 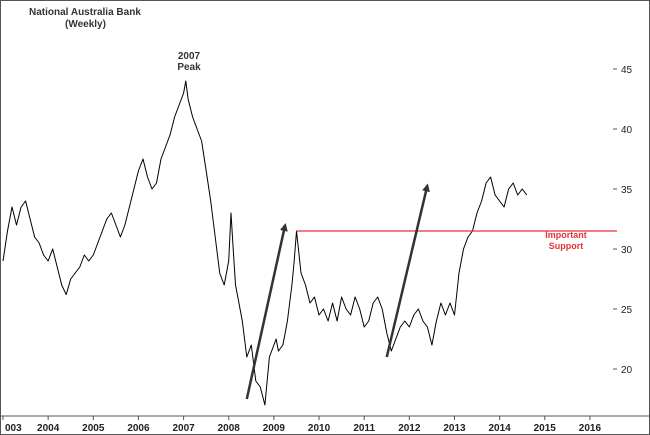 What do you see at coordinates (566, 235) in the screenshot?
I see `support-label-line1: Important` at bounding box center [566, 235].